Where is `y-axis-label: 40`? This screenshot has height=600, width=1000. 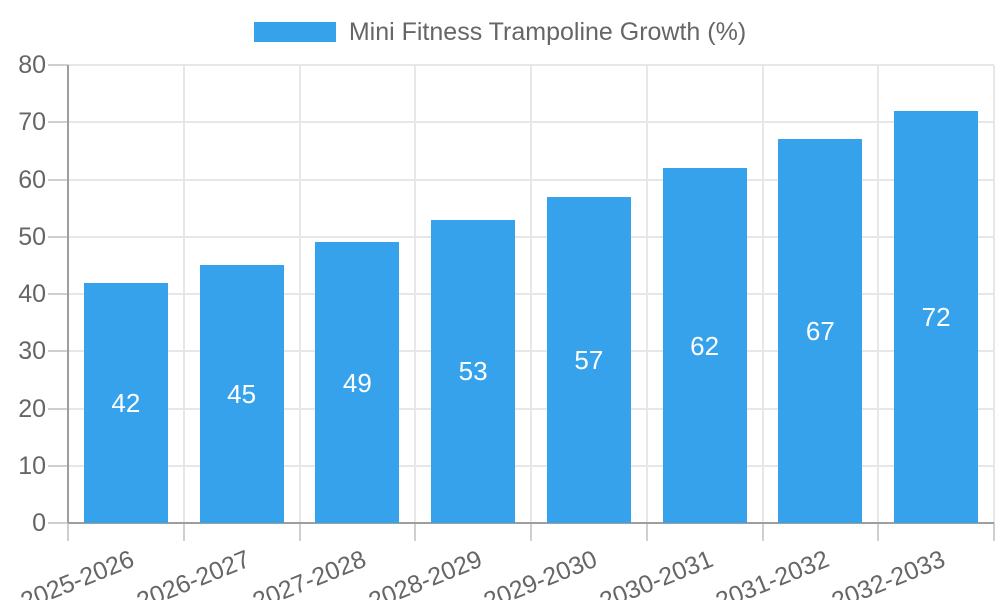
y-axis-label: 40 is located at coordinates (32, 294).